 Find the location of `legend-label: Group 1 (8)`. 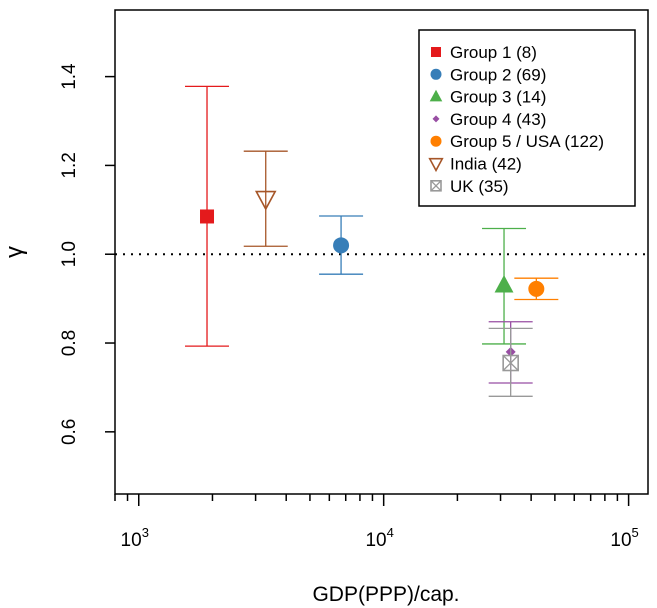

legend-label: Group 1 (8) is located at coordinates (493, 52).